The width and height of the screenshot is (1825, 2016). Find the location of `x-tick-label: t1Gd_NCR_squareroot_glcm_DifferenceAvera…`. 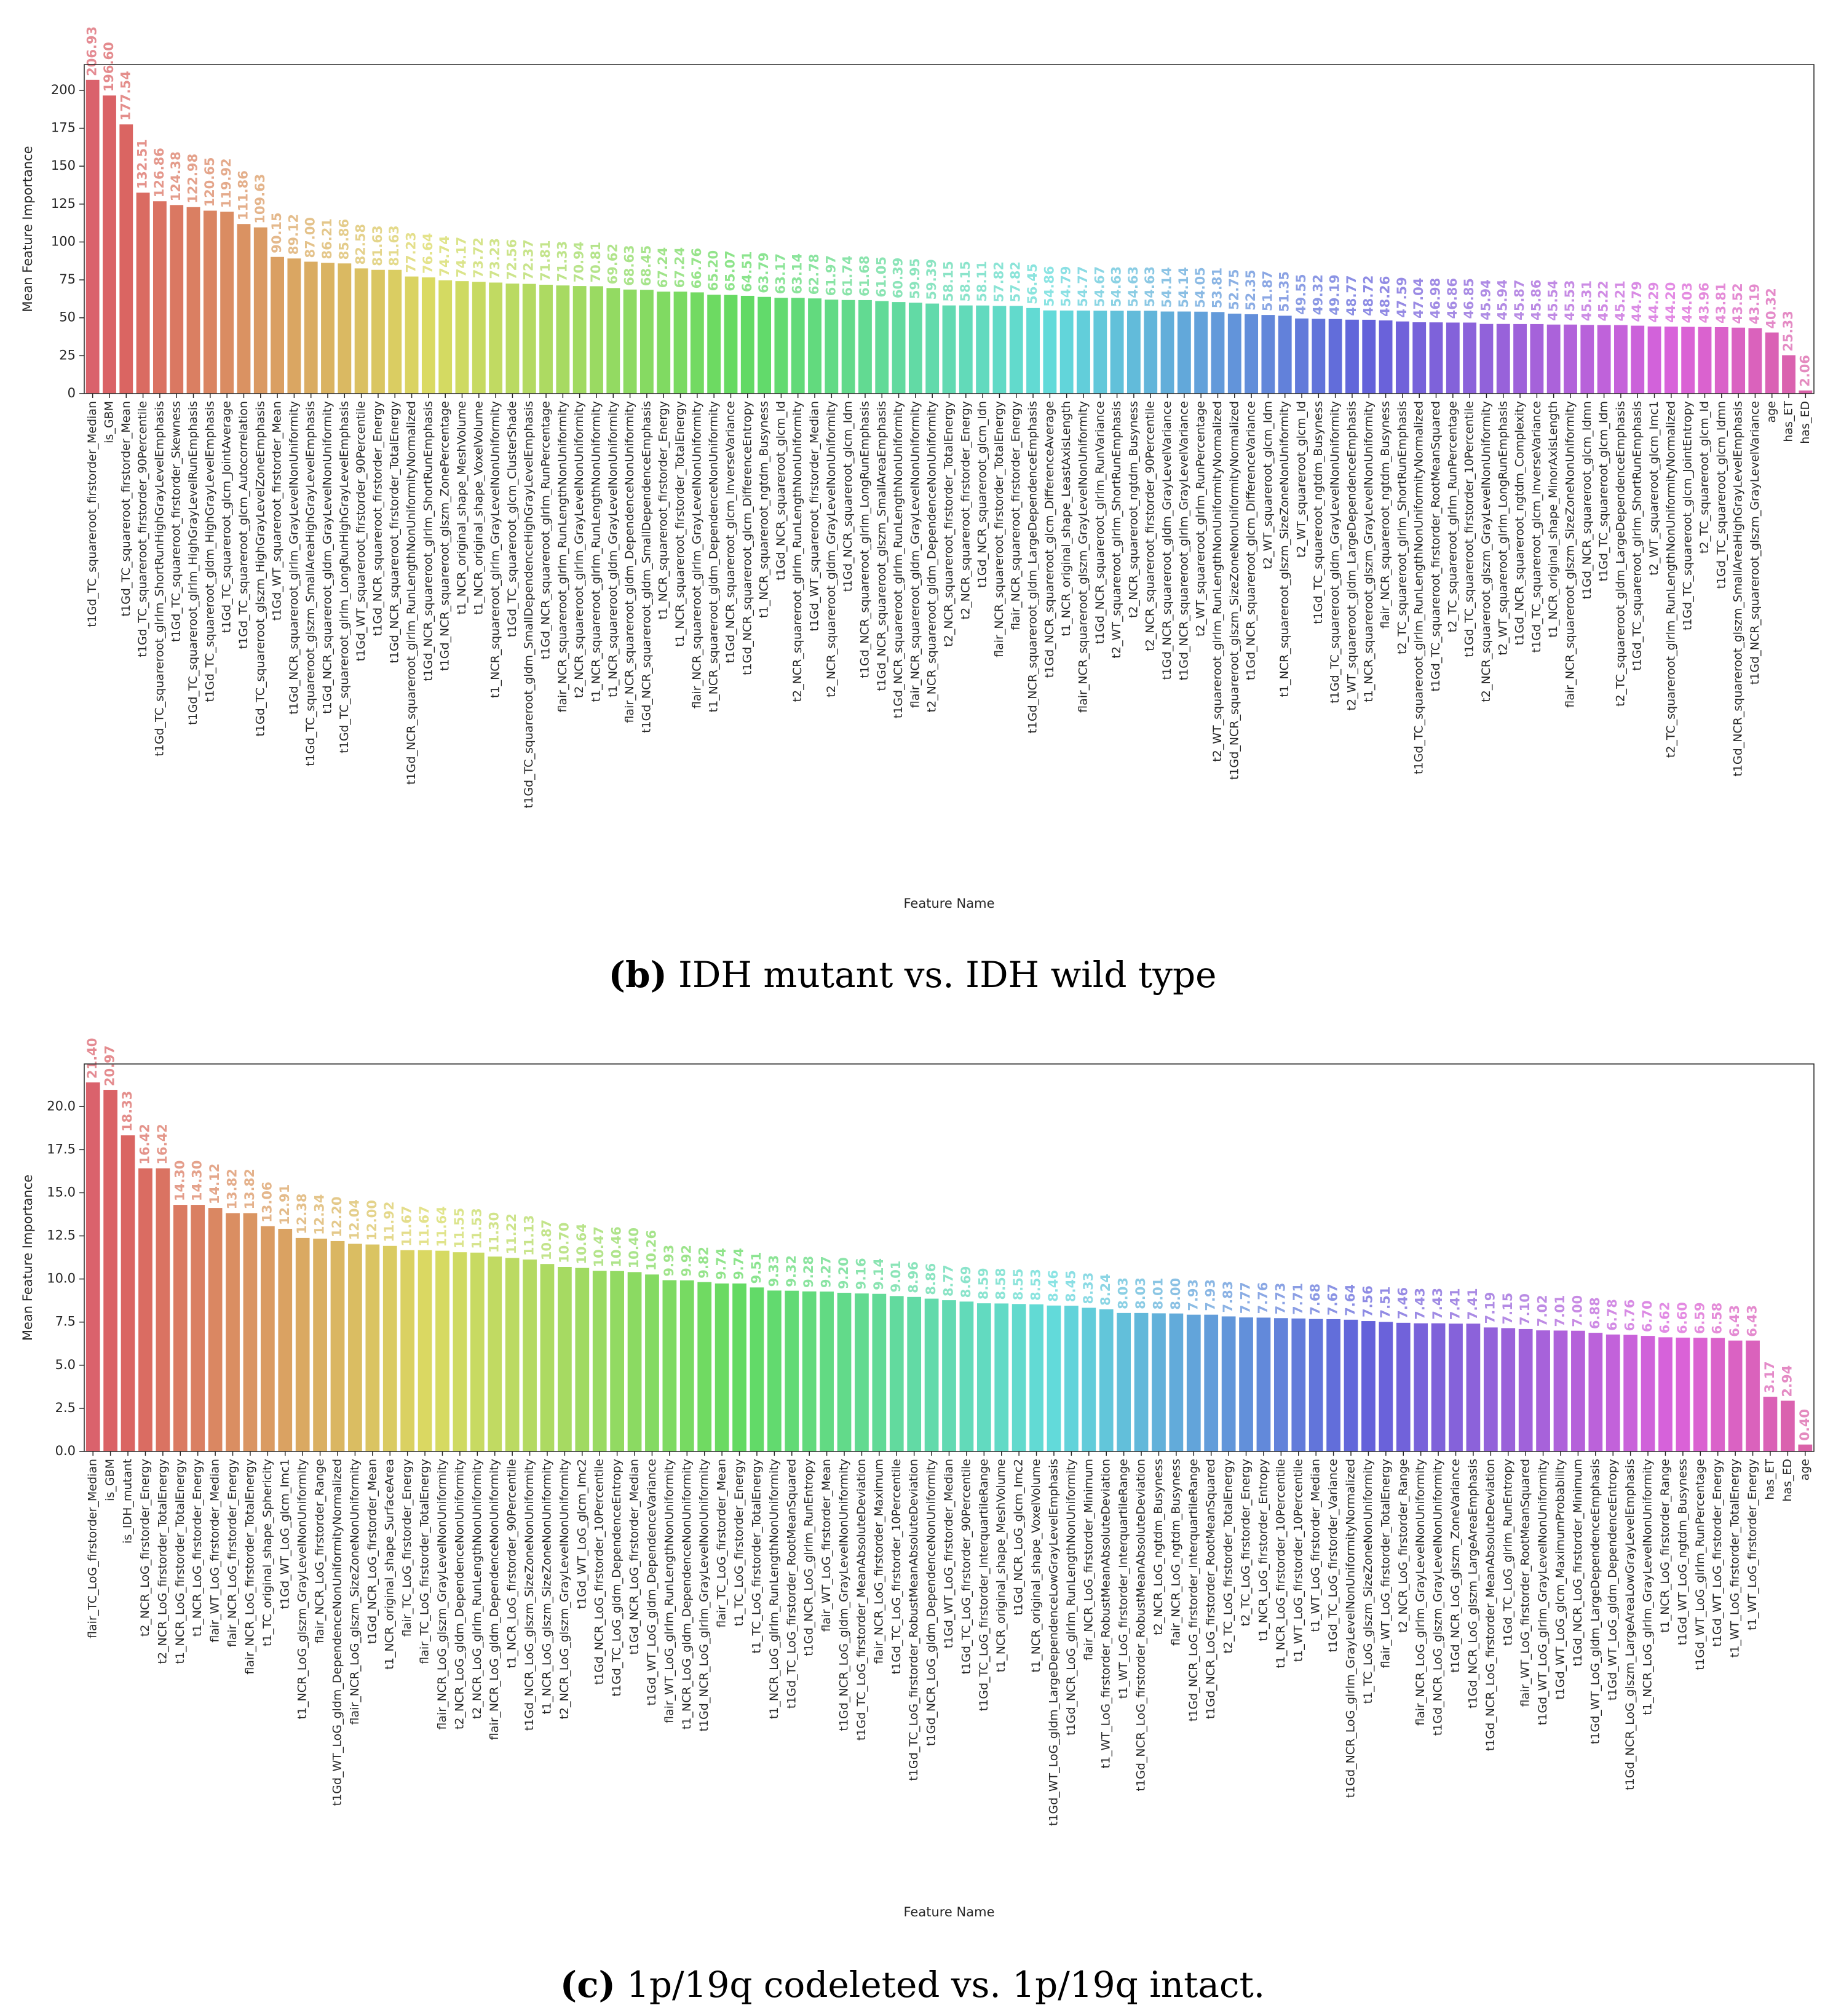

x-tick-label: t1Gd_NCR_squareroot_glcm_DifferenceAvera… is located at coordinates (1049, 539).